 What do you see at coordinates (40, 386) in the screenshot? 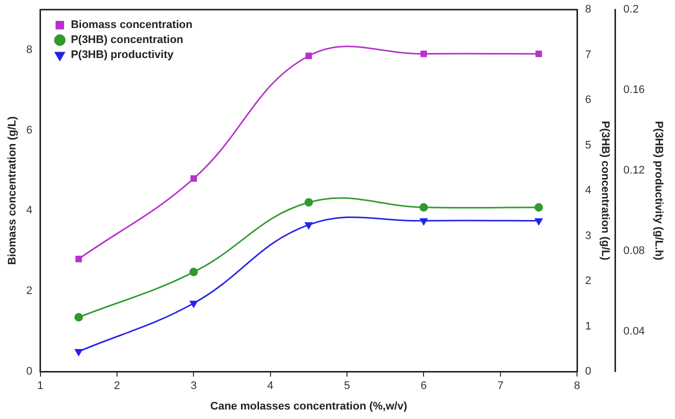
I see `x-tick-label: 1` at bounding box center [40, 386].